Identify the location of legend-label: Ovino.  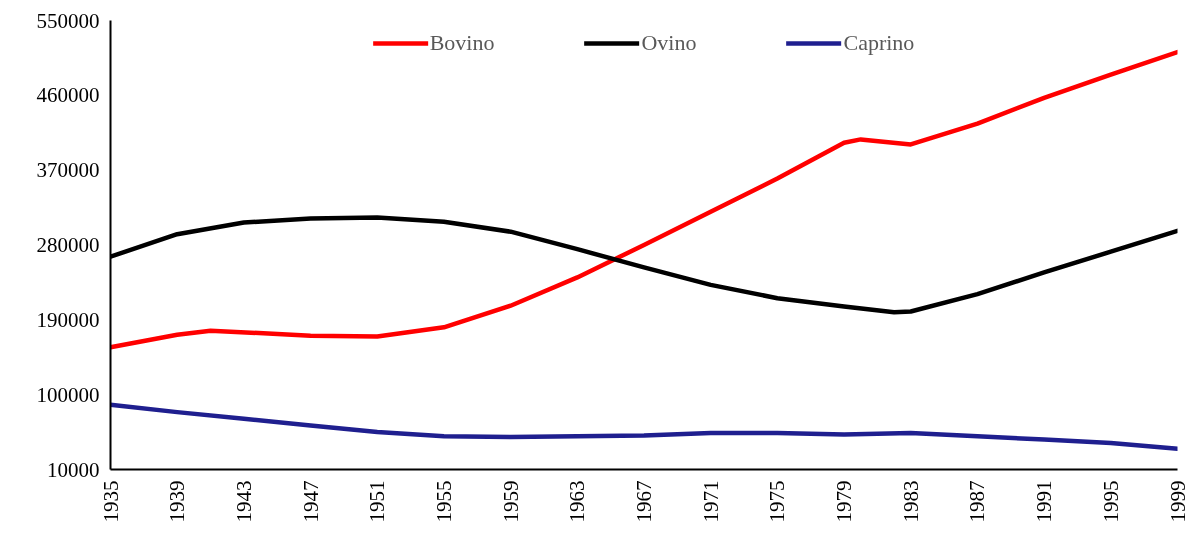
(669, 43).